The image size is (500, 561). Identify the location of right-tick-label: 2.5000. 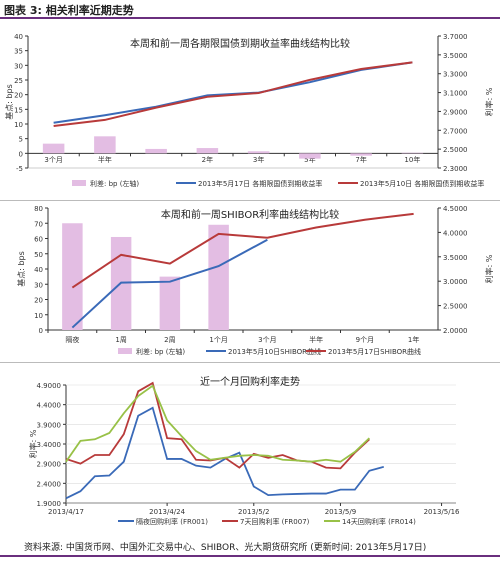
(455, 150).